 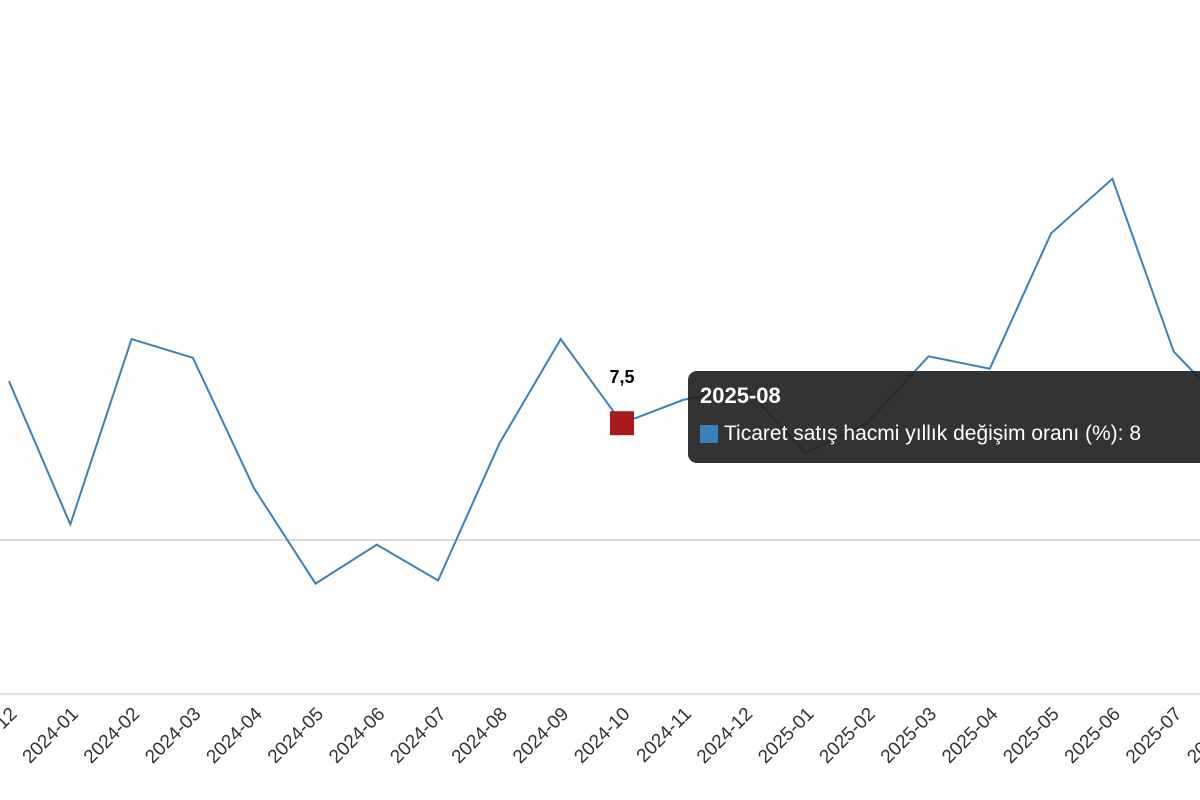 I want to click on tooltip-swatch, so click(x=709, y=434).